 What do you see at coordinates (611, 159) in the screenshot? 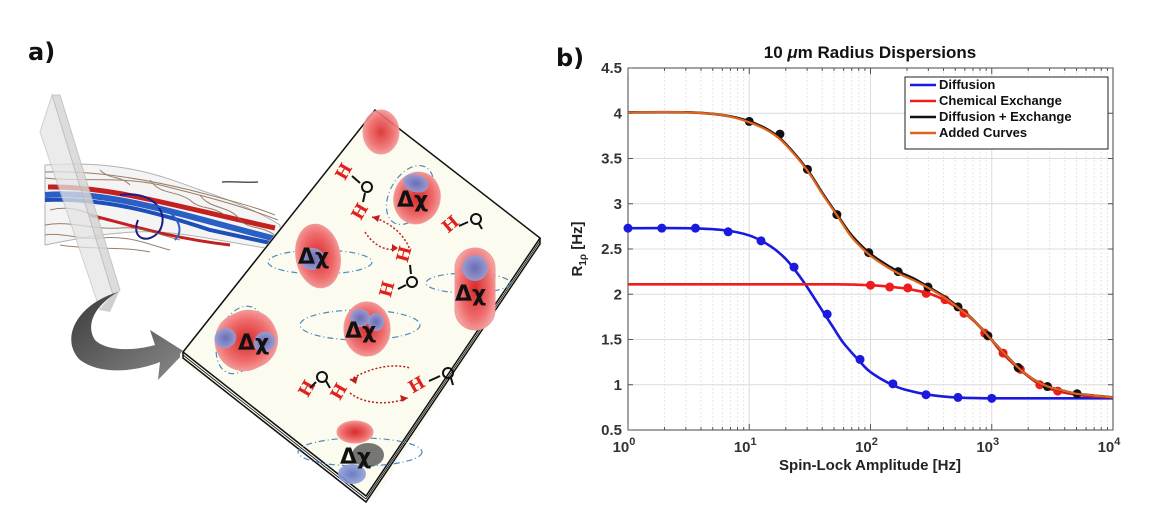
I see `y-tick-label: 3.5` at bounding box center [611, 159].